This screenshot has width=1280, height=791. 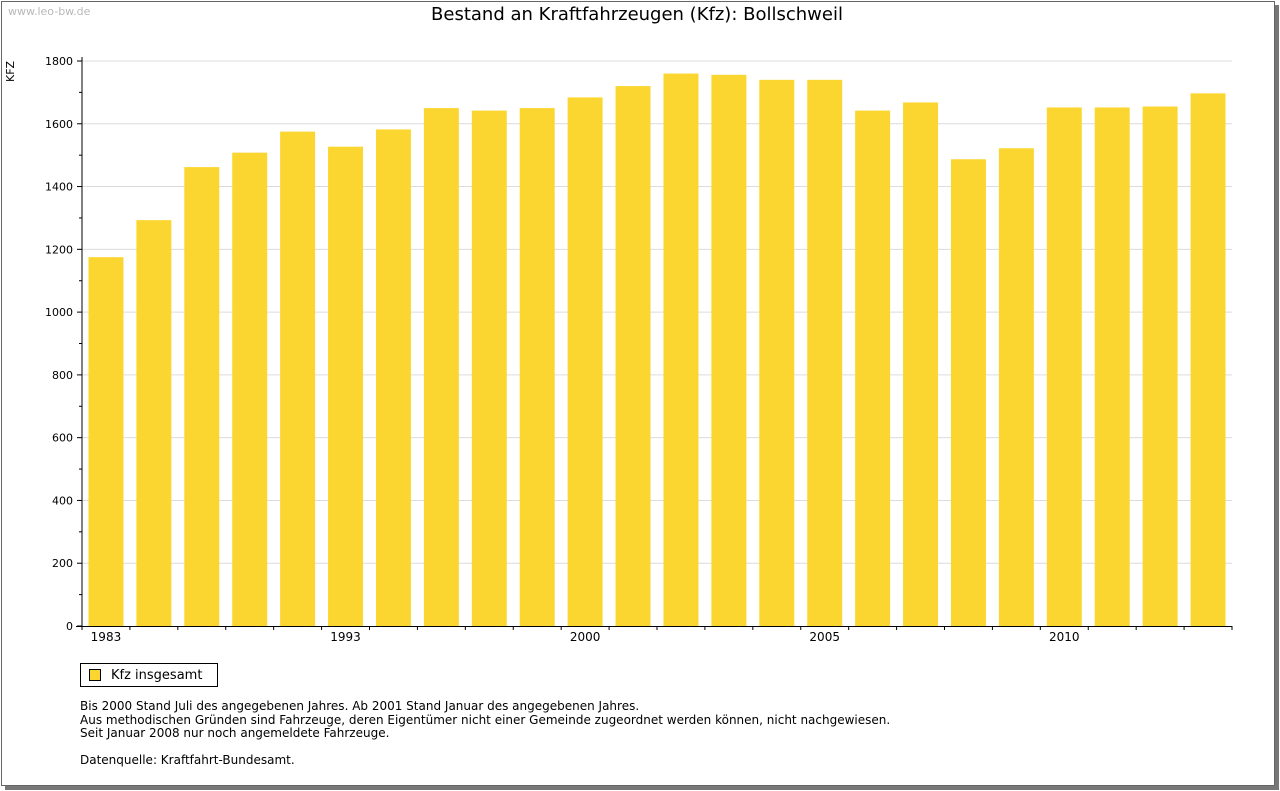 I want to click on watermark: www.leo-bw.de, so click(x=49, y=11).